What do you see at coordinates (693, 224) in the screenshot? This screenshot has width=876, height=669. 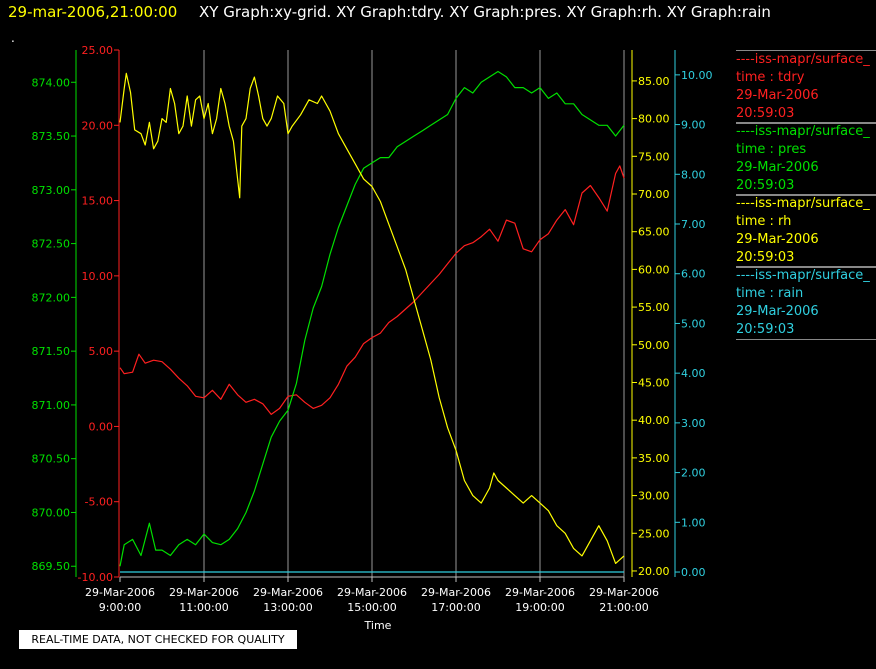 I see `rain-tick-label: 7.00` at bounding box center [693, 224].